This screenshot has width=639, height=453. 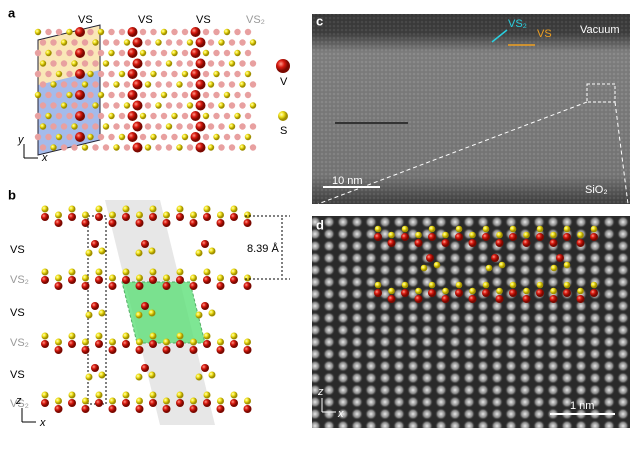 I want to click on axis-label: z, so click(x=320, y=392).